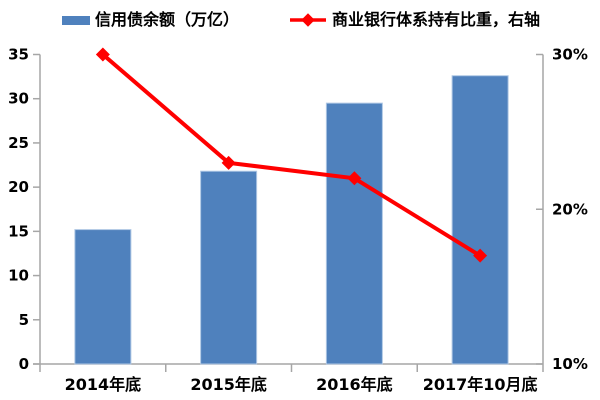  Describe the element at coordinates (18, 276) in the screenshot. I see `left-axis-tick-label: 10` at that location.